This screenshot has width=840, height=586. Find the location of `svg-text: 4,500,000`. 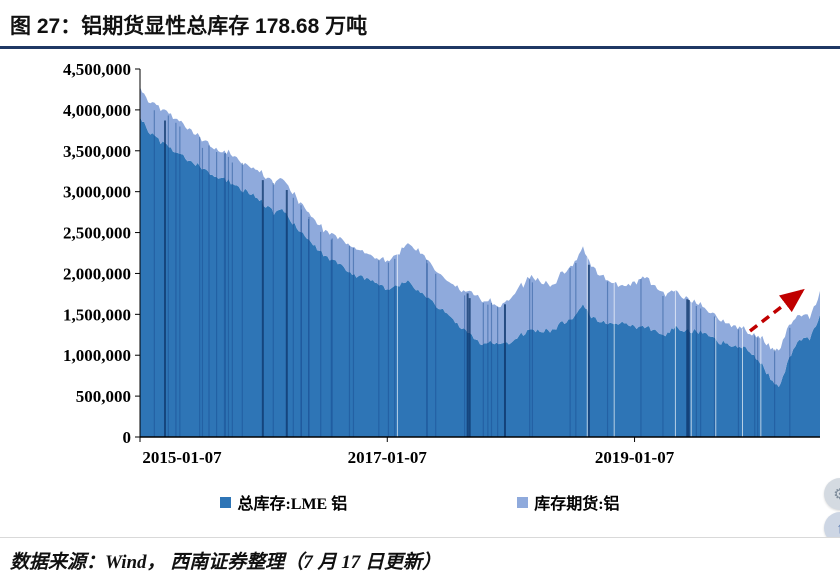

svg-text: 4,500,000 is located at coordinates (97, 69).